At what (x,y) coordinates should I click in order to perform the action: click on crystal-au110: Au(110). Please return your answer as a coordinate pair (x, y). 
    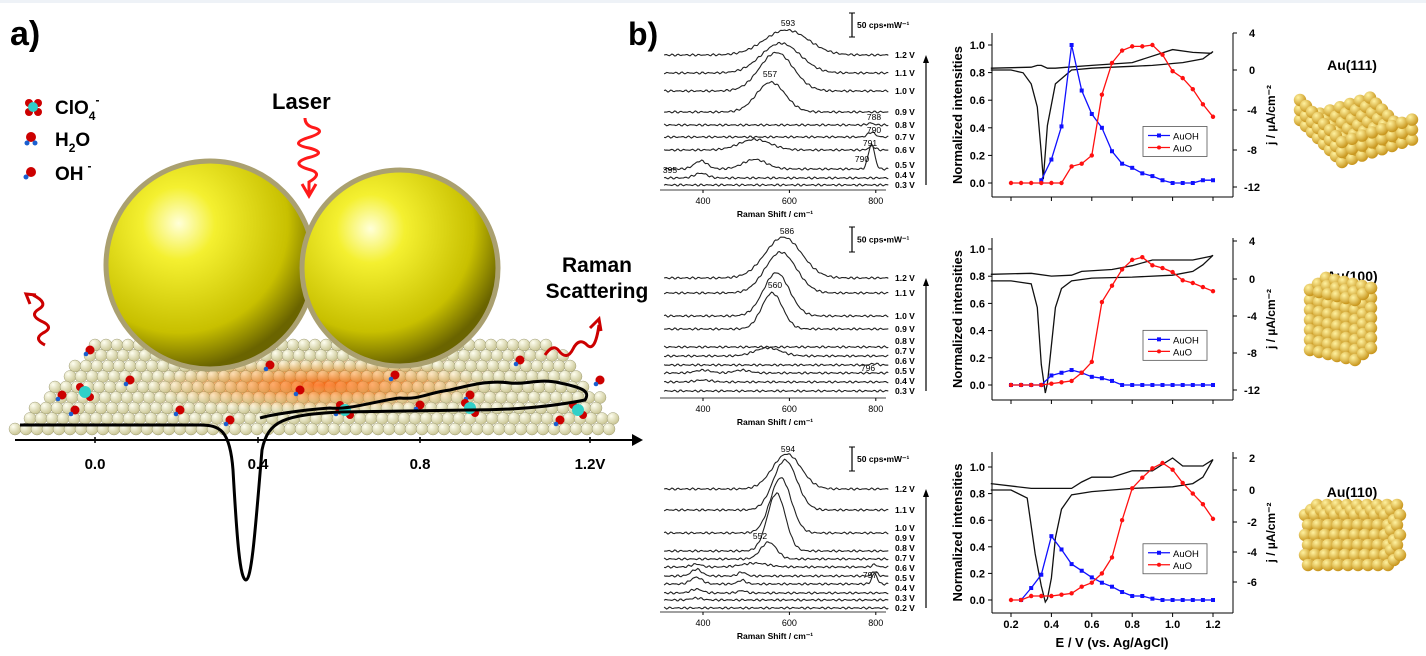
    Looking at the image, I should click on (1352, 528).